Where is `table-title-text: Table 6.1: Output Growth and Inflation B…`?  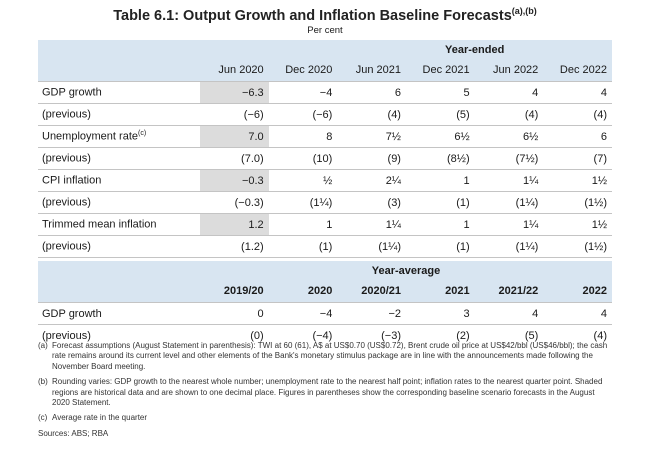
table-title-text: Table 6.1: Output Growth and Inflation B… is located at coordinates (312, 15).